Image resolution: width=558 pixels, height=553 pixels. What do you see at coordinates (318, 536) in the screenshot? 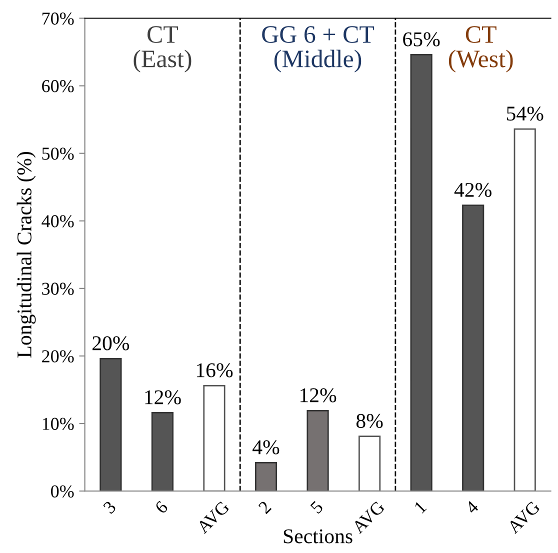
I see `x-axis-title: Sections` at bounding box center [318, 536].